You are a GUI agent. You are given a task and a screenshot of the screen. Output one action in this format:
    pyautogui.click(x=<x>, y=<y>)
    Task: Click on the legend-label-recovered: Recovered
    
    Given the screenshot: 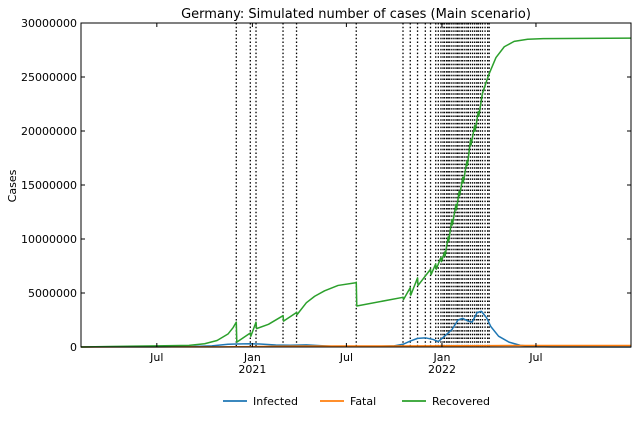 What is the action you would take?
    pyautogui.click(x=461, y=401)
    